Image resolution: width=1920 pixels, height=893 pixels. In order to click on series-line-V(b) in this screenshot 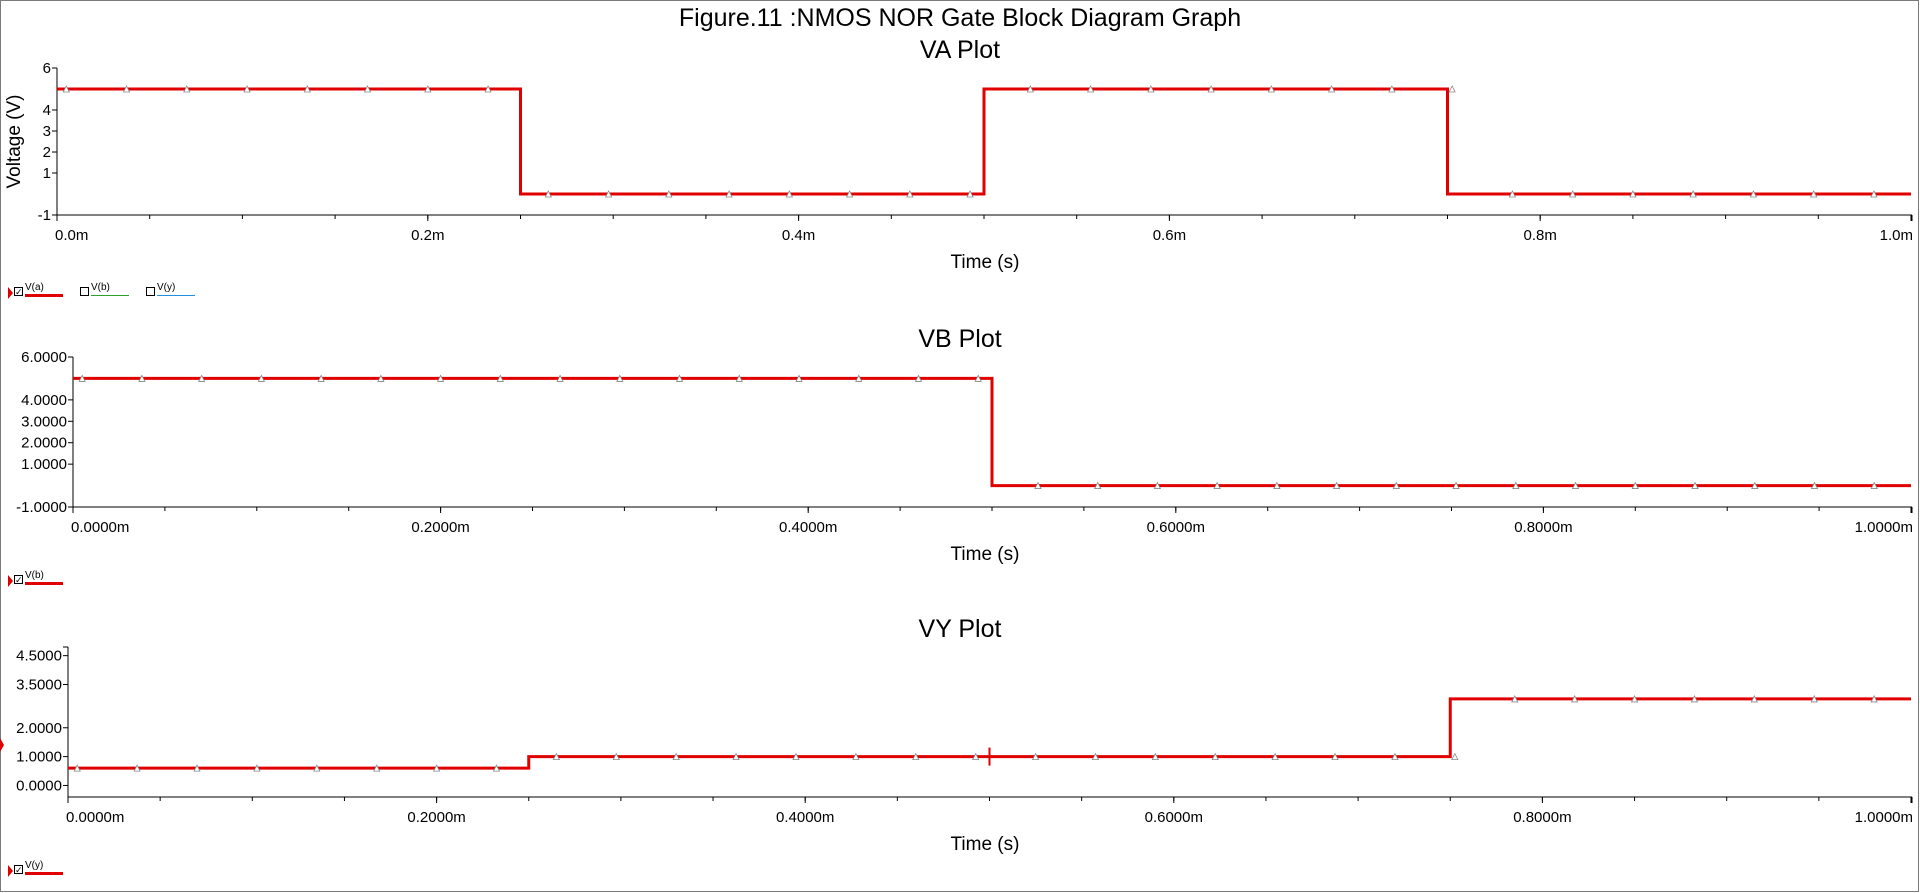, I will do `click(992, 432)`.